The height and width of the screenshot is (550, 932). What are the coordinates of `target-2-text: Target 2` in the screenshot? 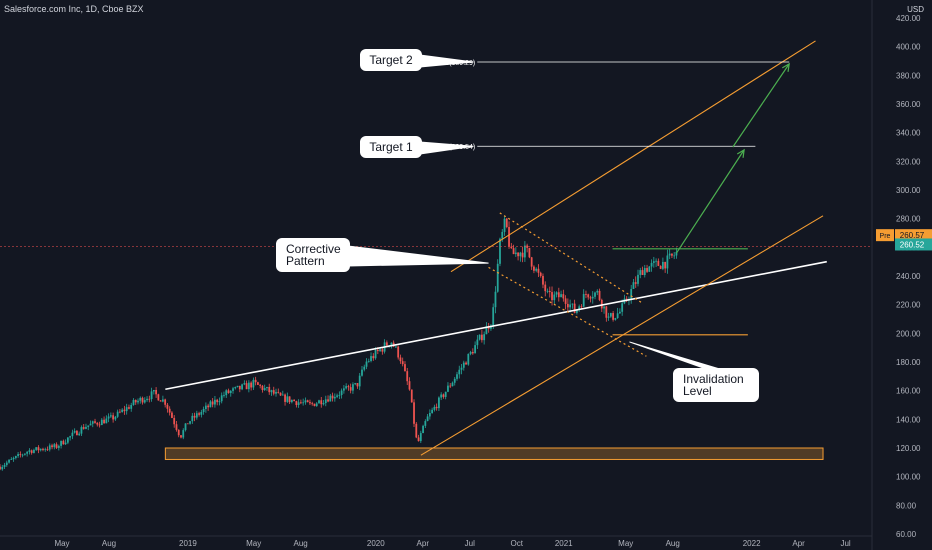 It's located at (391, 60).